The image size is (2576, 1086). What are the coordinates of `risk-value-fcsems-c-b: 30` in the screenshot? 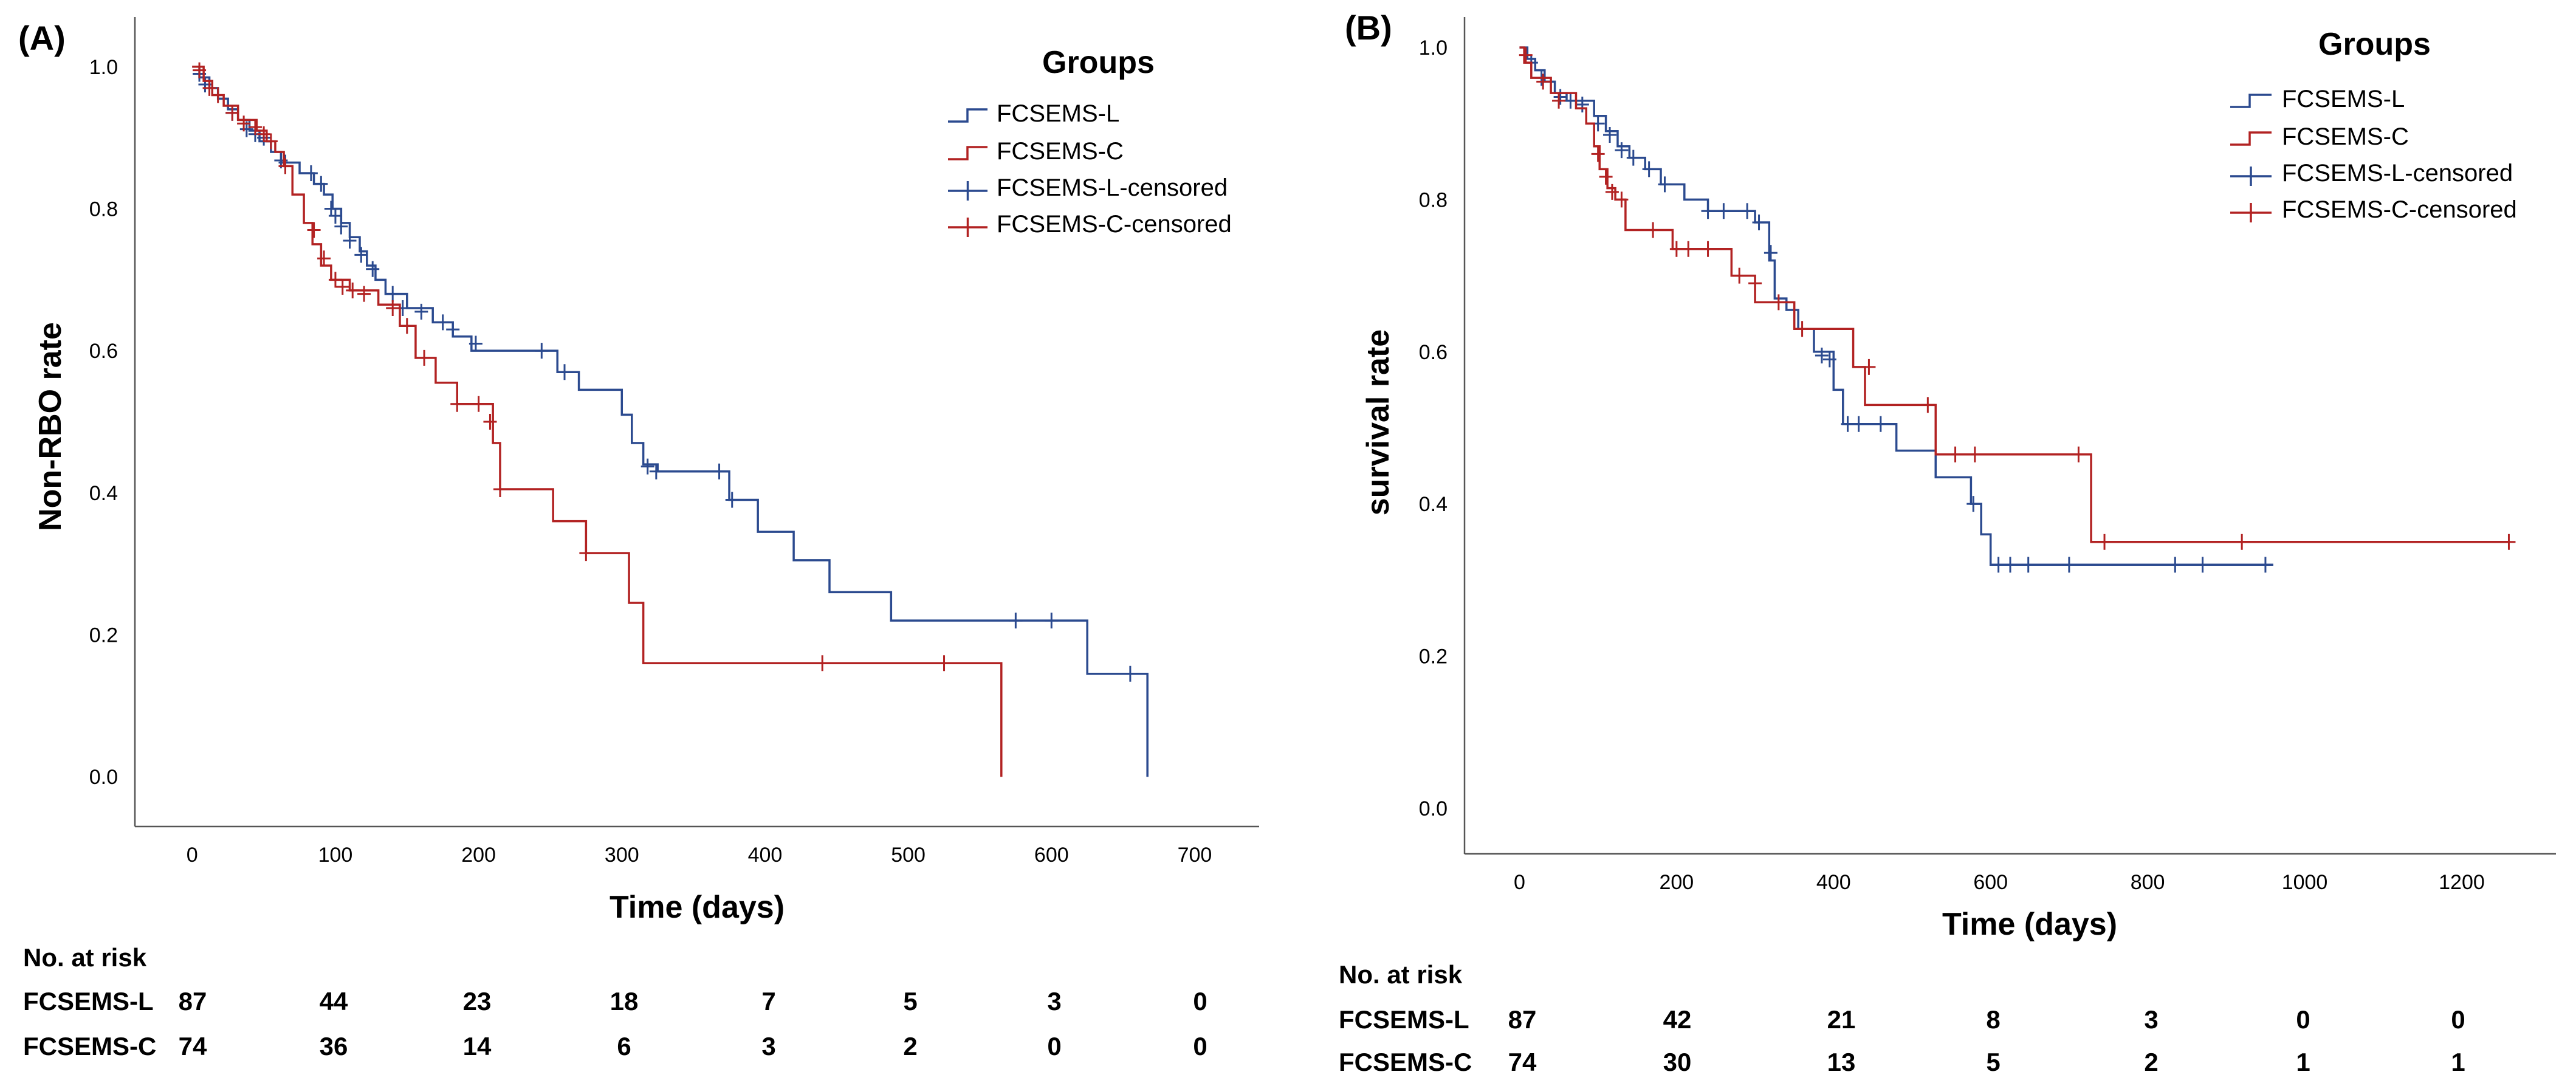 It's located at (1677, 1062).